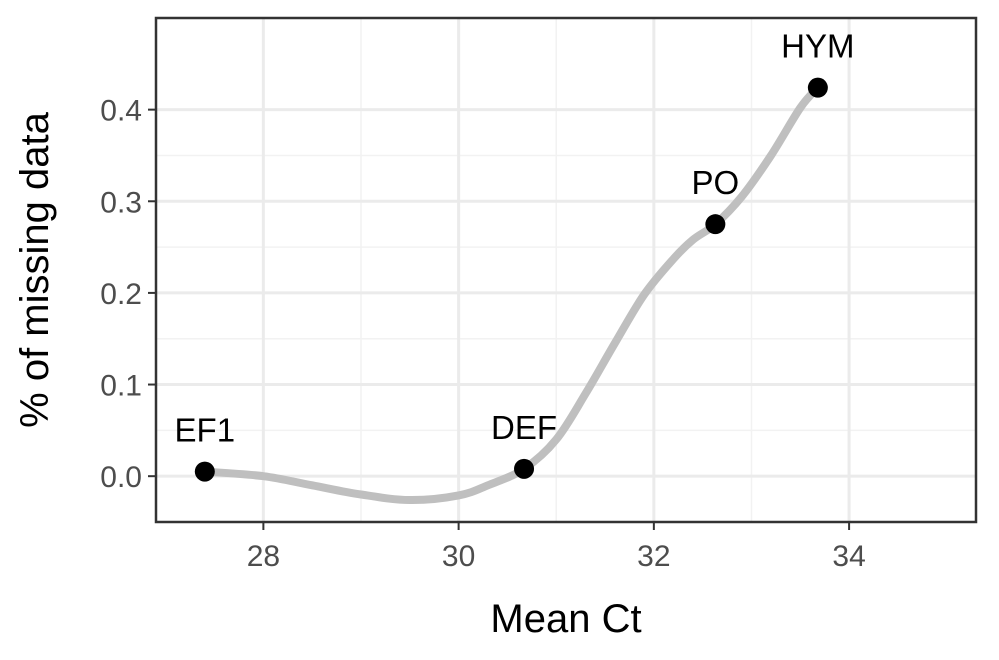 Image resolution: width=999 pixels, height=660 pixels. I want to click on y-tick-label: 0.2, so click(121, 294).